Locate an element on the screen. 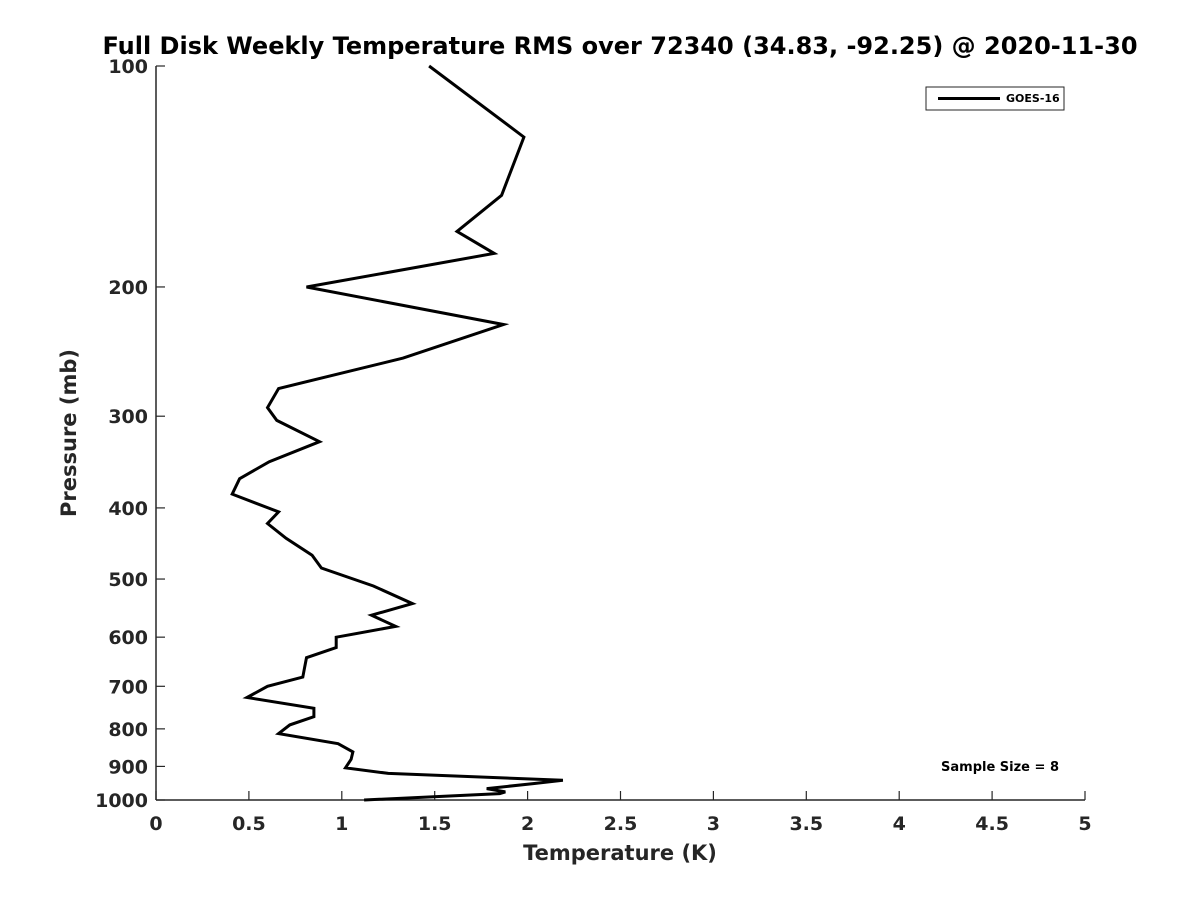 The height and width of the screenshot is (900, 1200). x-tick-label: 3.5 is located at coordinates (806, 824).